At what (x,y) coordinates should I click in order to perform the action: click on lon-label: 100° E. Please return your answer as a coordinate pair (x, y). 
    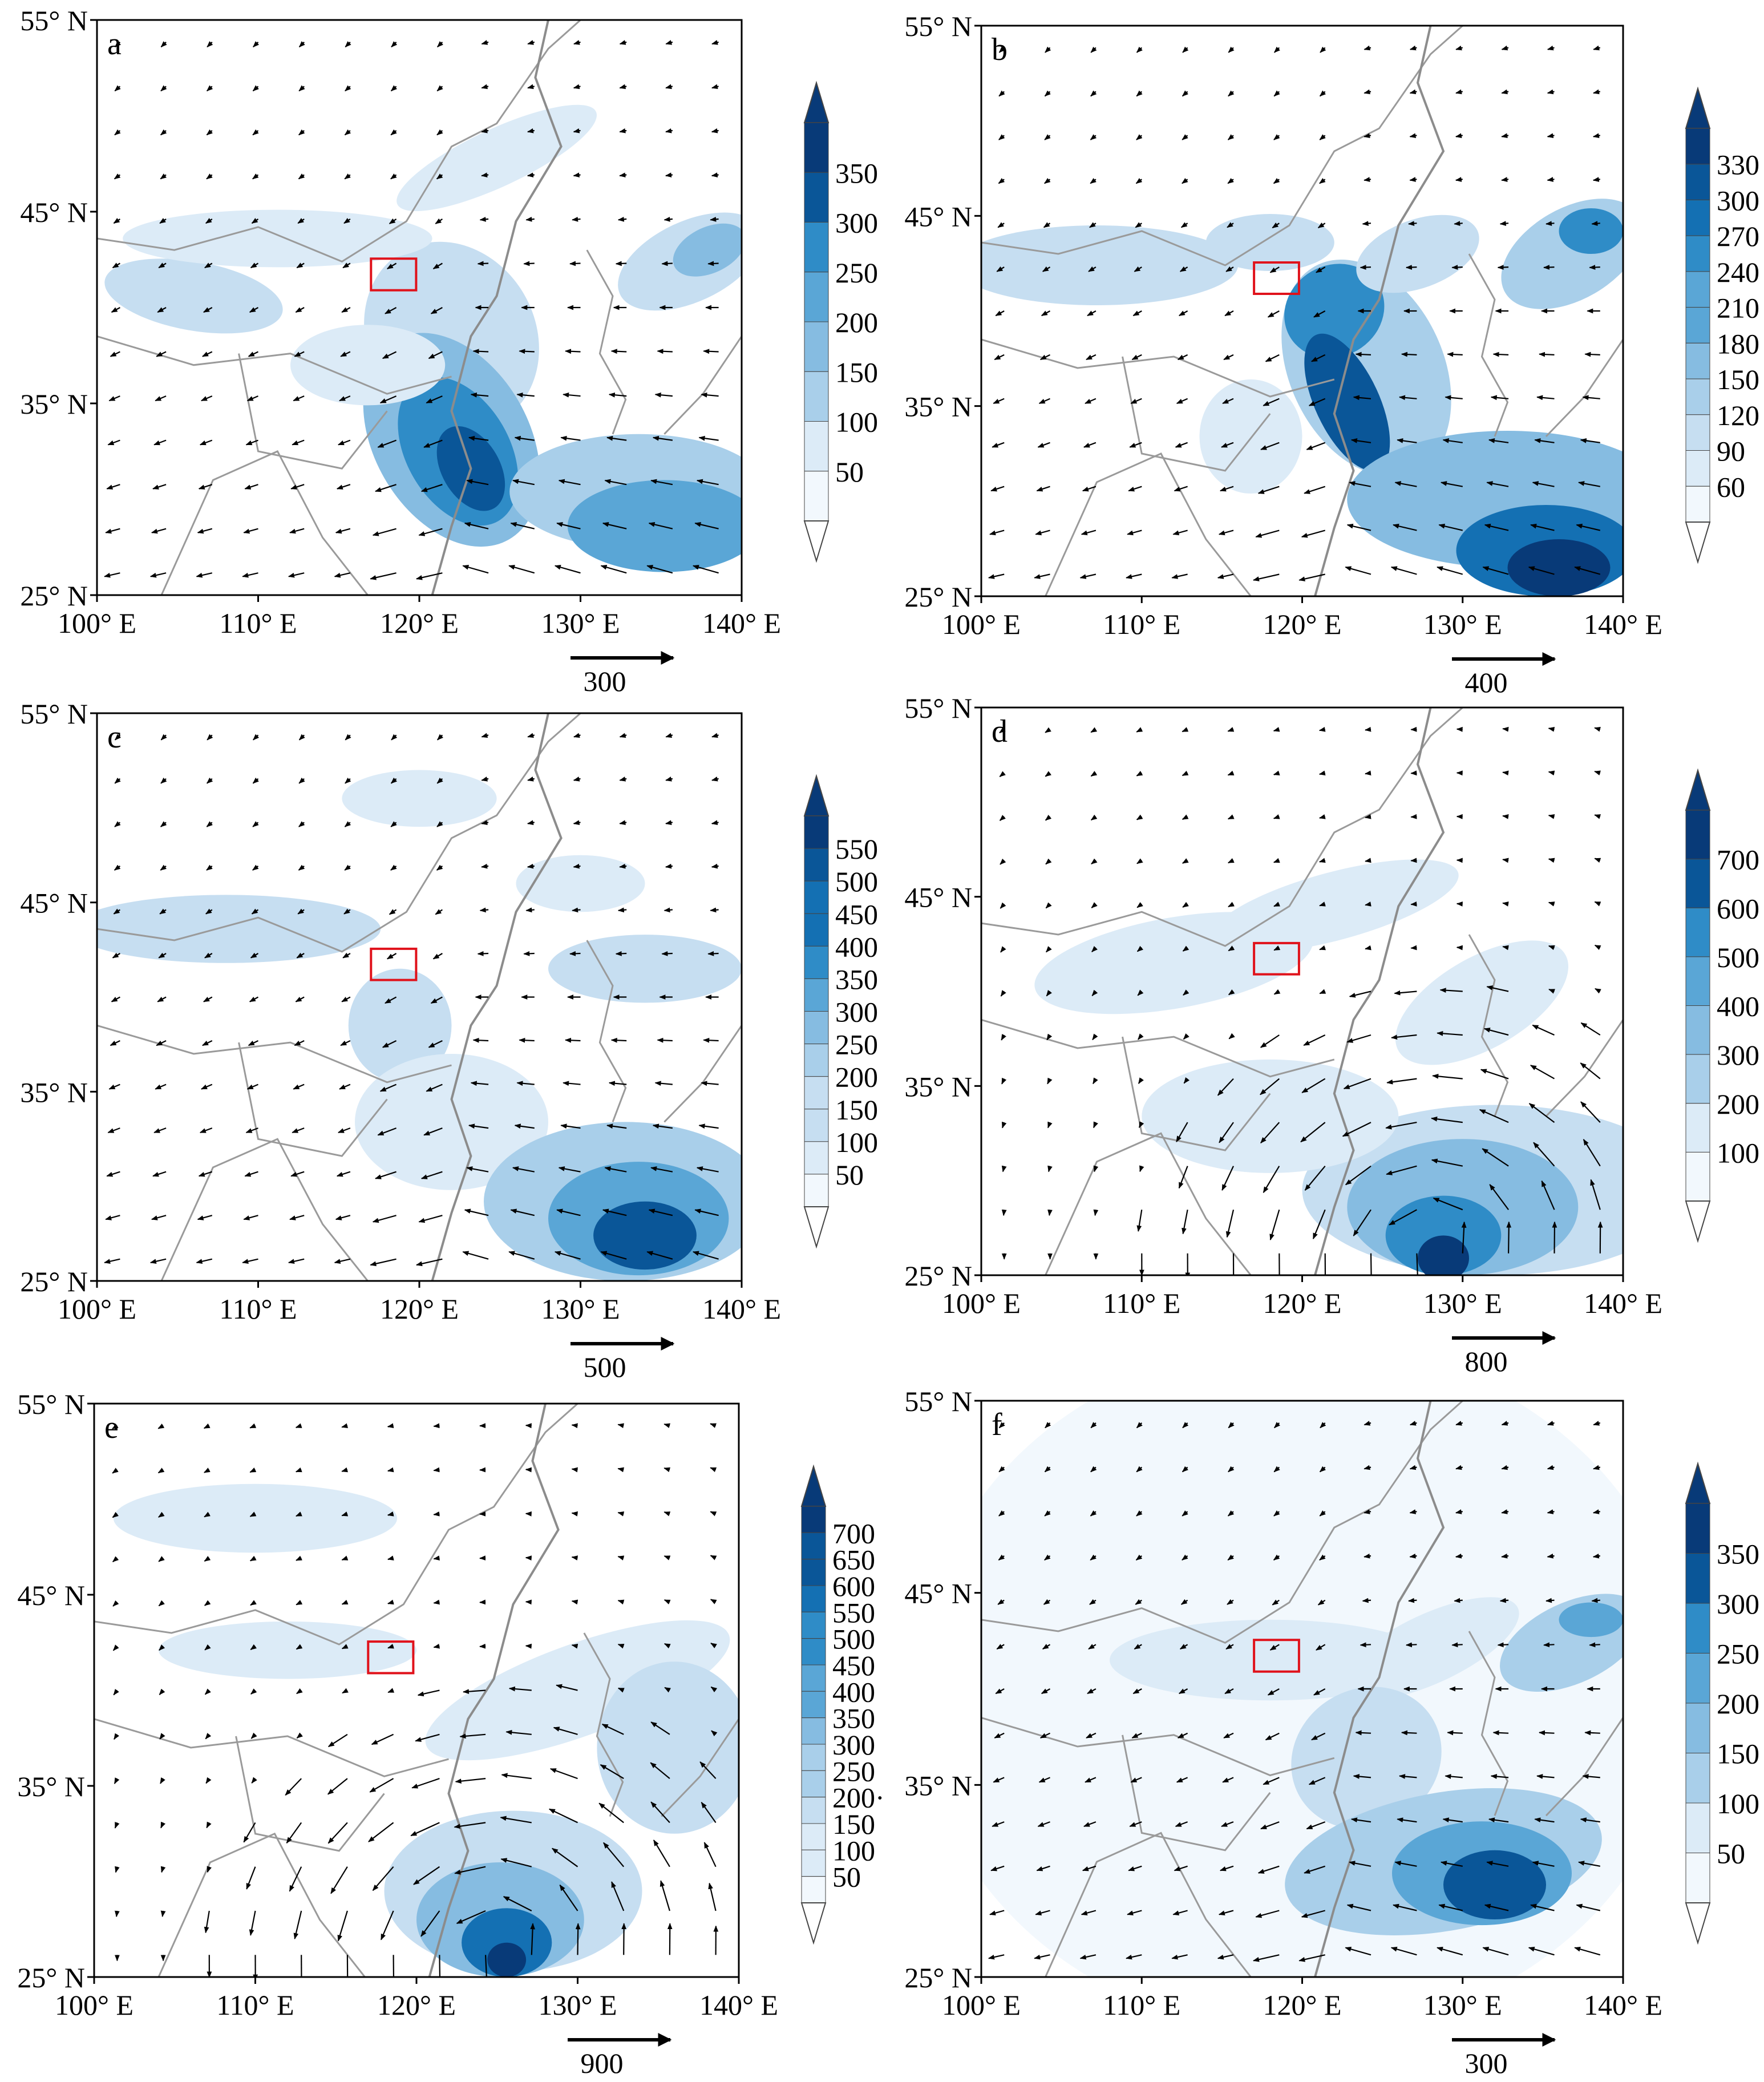
    Looking at the image, I should click on (97, 623).